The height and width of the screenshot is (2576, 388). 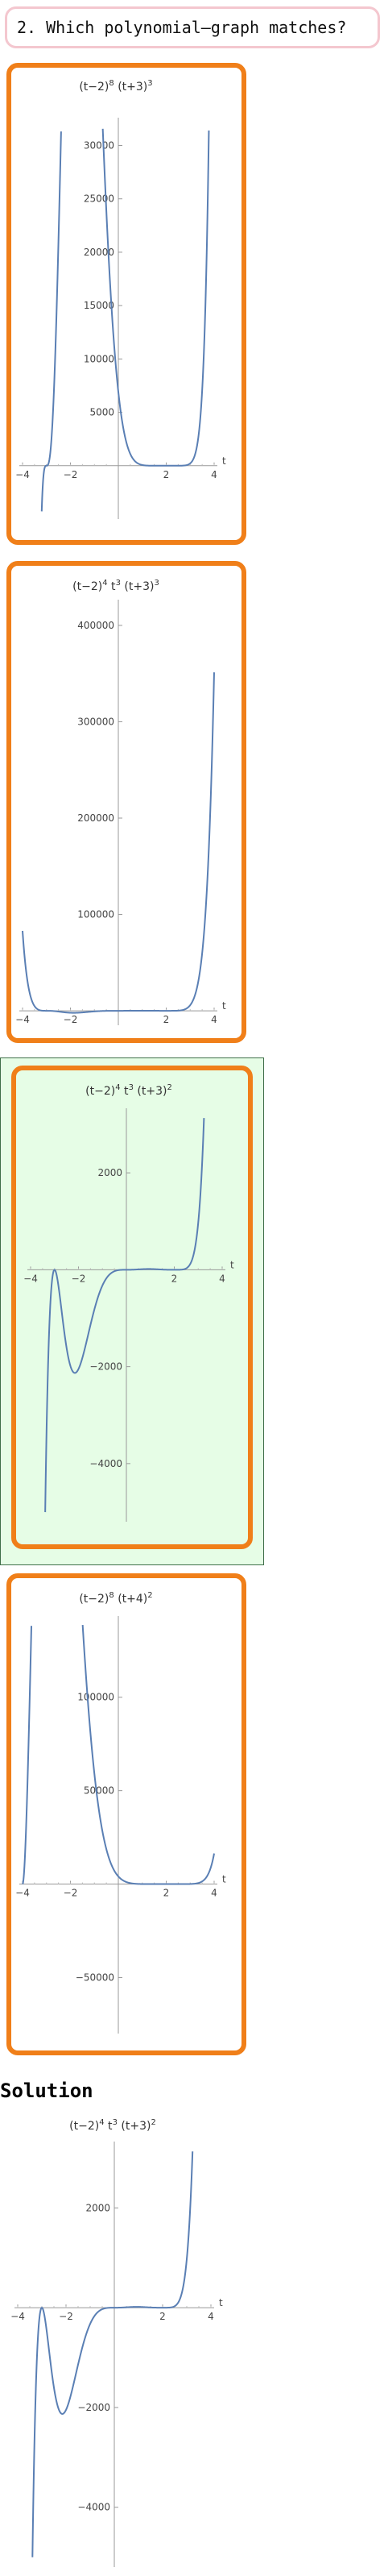 I want to click on y-tick-label: 10000, so click(x=99, y=358).